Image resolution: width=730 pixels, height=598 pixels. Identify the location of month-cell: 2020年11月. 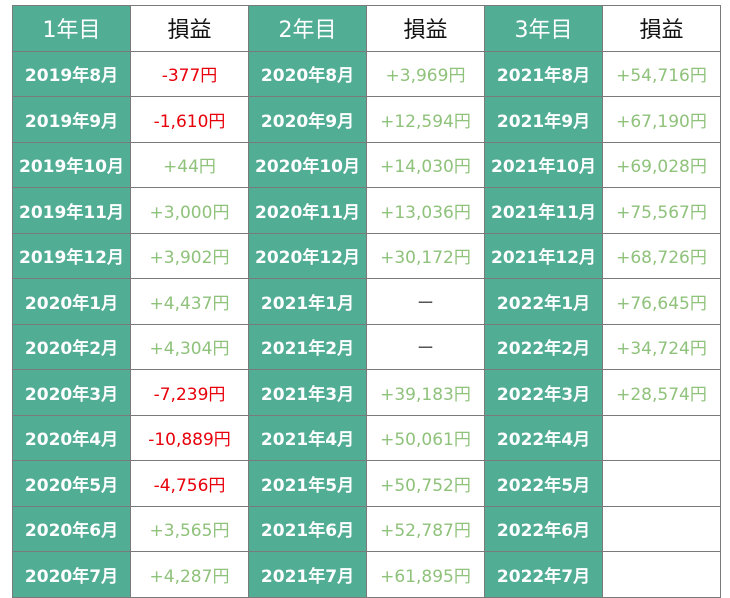
(307, 210).